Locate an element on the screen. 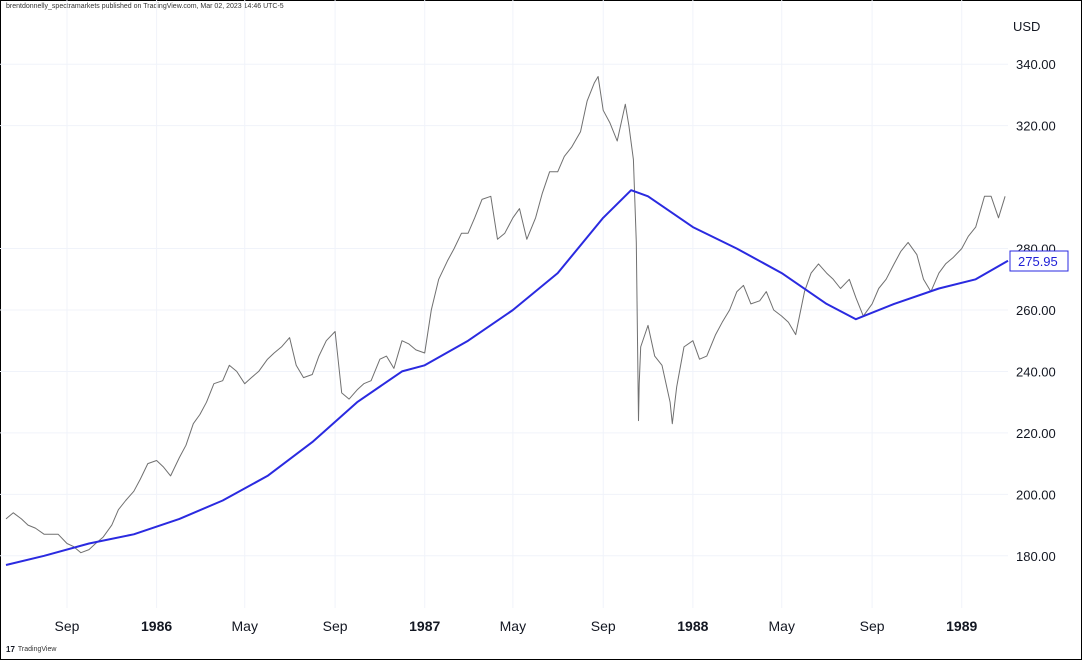  last-value-label: 275.95 is located at coordinates (1039, 261).